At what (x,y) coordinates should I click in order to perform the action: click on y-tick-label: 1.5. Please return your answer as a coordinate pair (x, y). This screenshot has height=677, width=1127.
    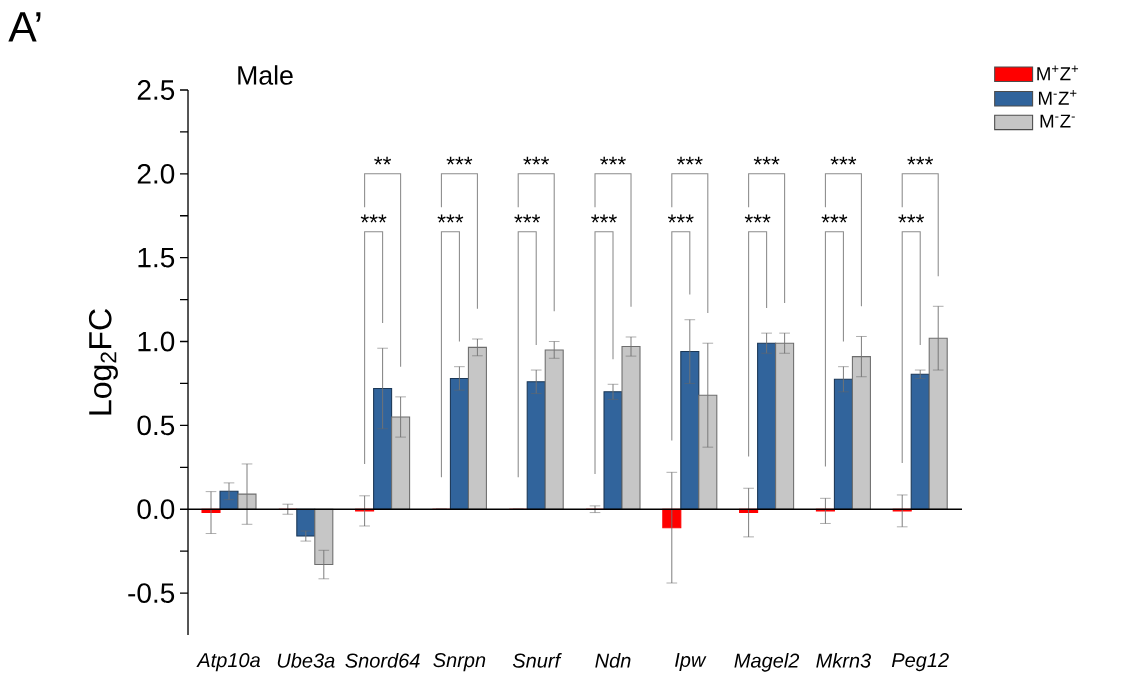
    Looking at the image, I should click on (156, 257).